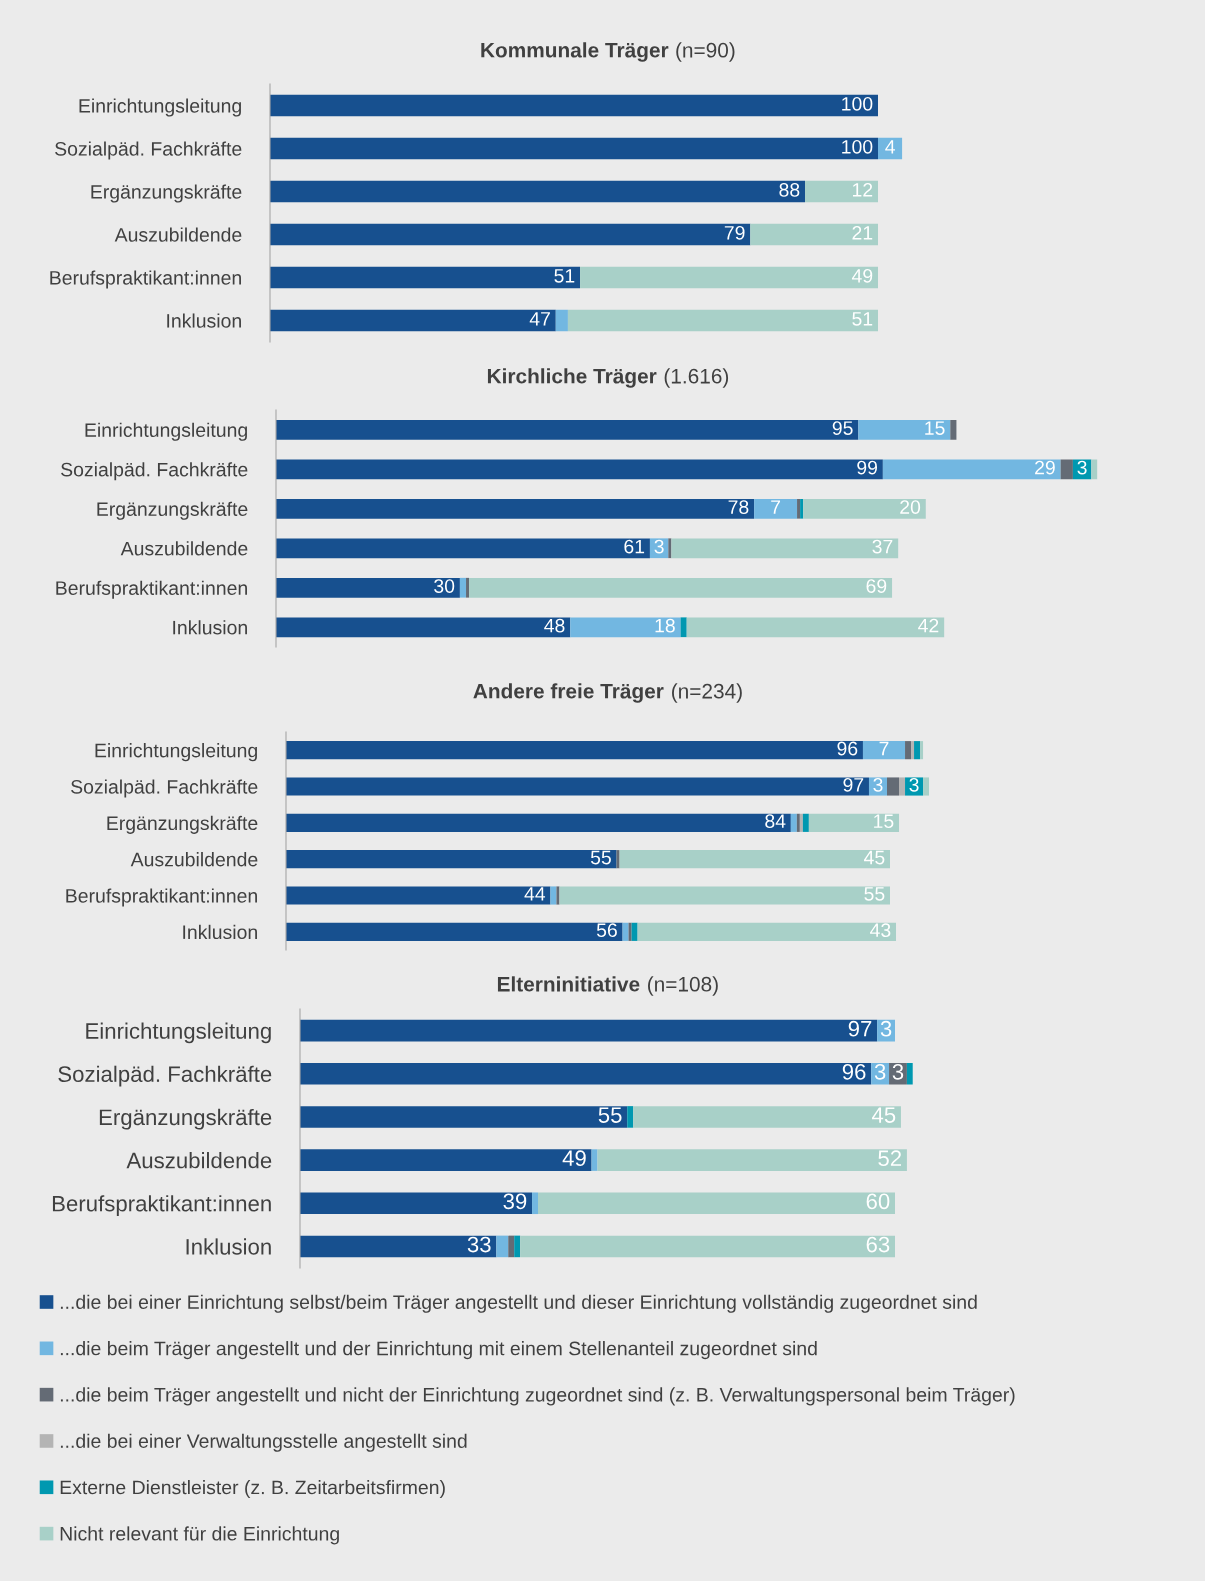 The width and height of the screenshot is (1205, 1581). Describe the element at coordinates (537, 1396) in the screenshot. I see `legend-label: ...die beim Träger angestellt und nicht der Einrichtung zugeordnet sind (z. B. Verwaltungspersonal beim Träger)` at that location.